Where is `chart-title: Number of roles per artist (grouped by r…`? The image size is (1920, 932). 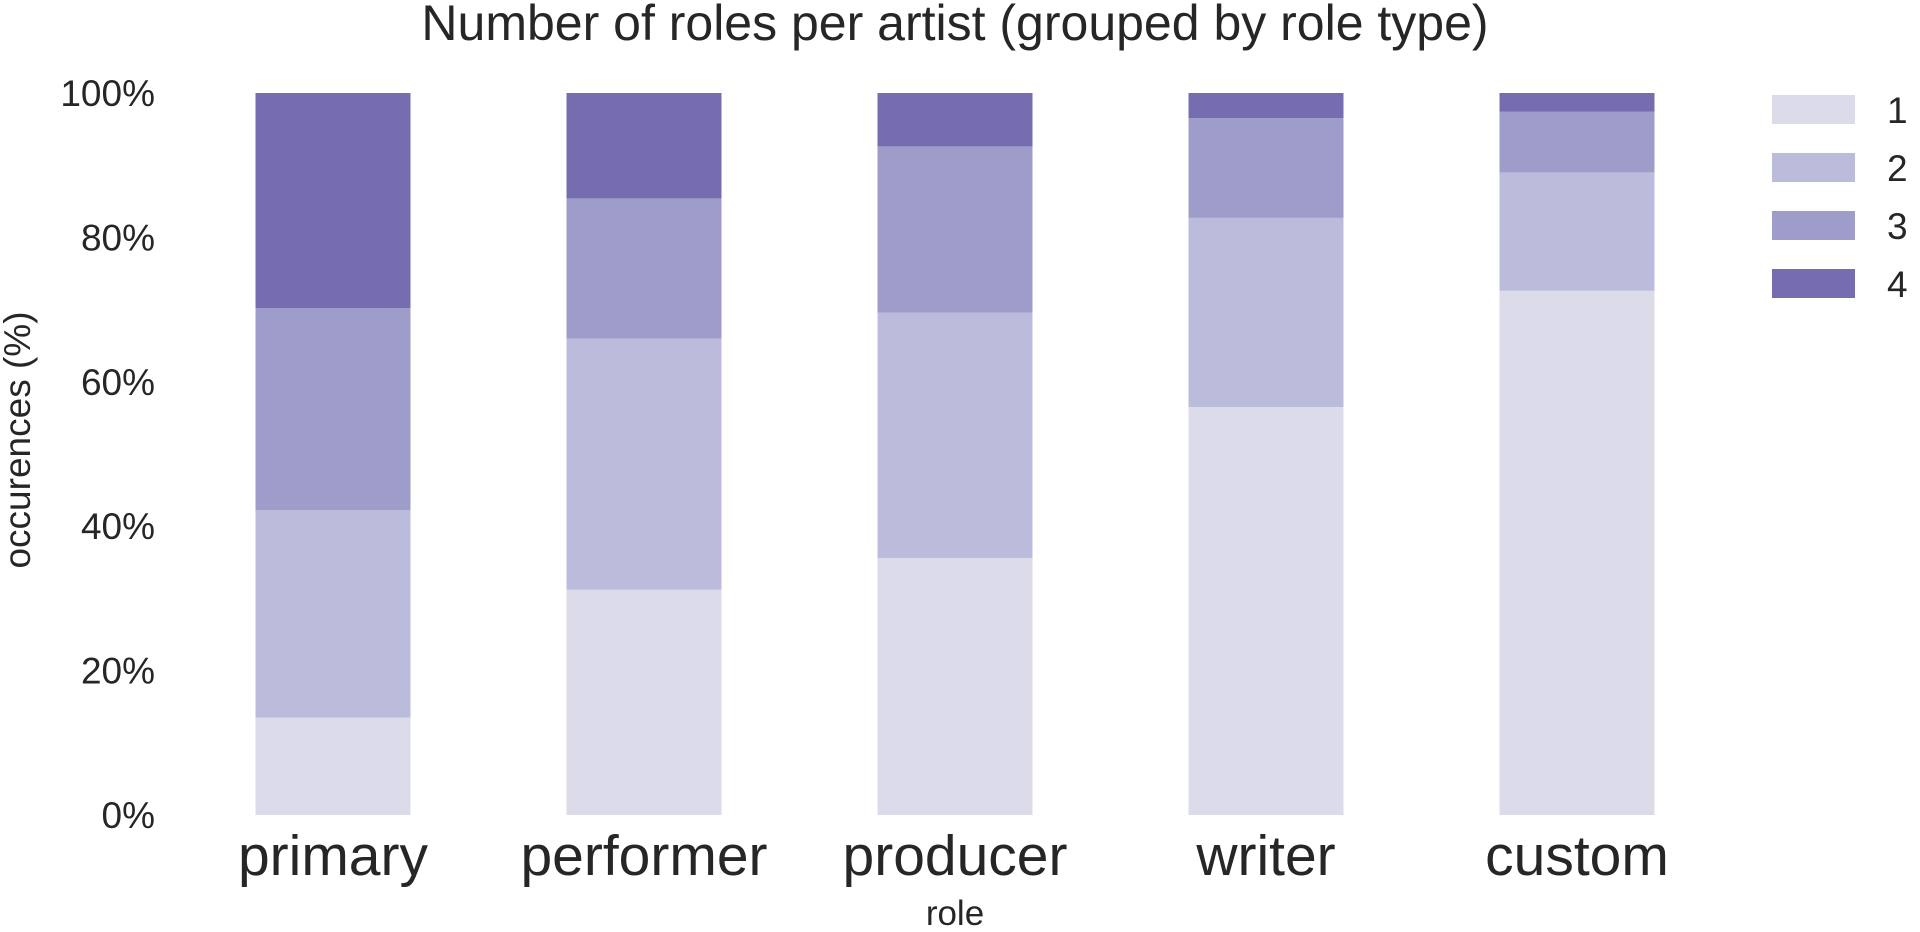
chart-title: Number of roles per artist (grouped by r… is located at coordinates (954, 25).